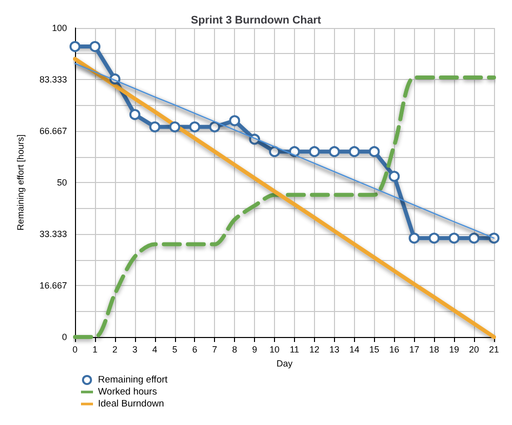  Describe the element at coordinates (284, 363) in the screenshot. I see `x-axis-title: Day` at that location.